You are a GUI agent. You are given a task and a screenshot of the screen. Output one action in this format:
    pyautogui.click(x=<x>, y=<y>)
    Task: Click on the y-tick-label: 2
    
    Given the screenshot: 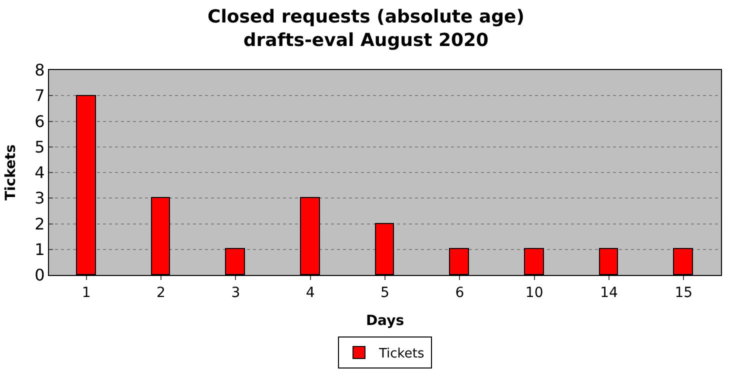 What is the action you would take?
    pyautogui.click(x=39, y=224)
    